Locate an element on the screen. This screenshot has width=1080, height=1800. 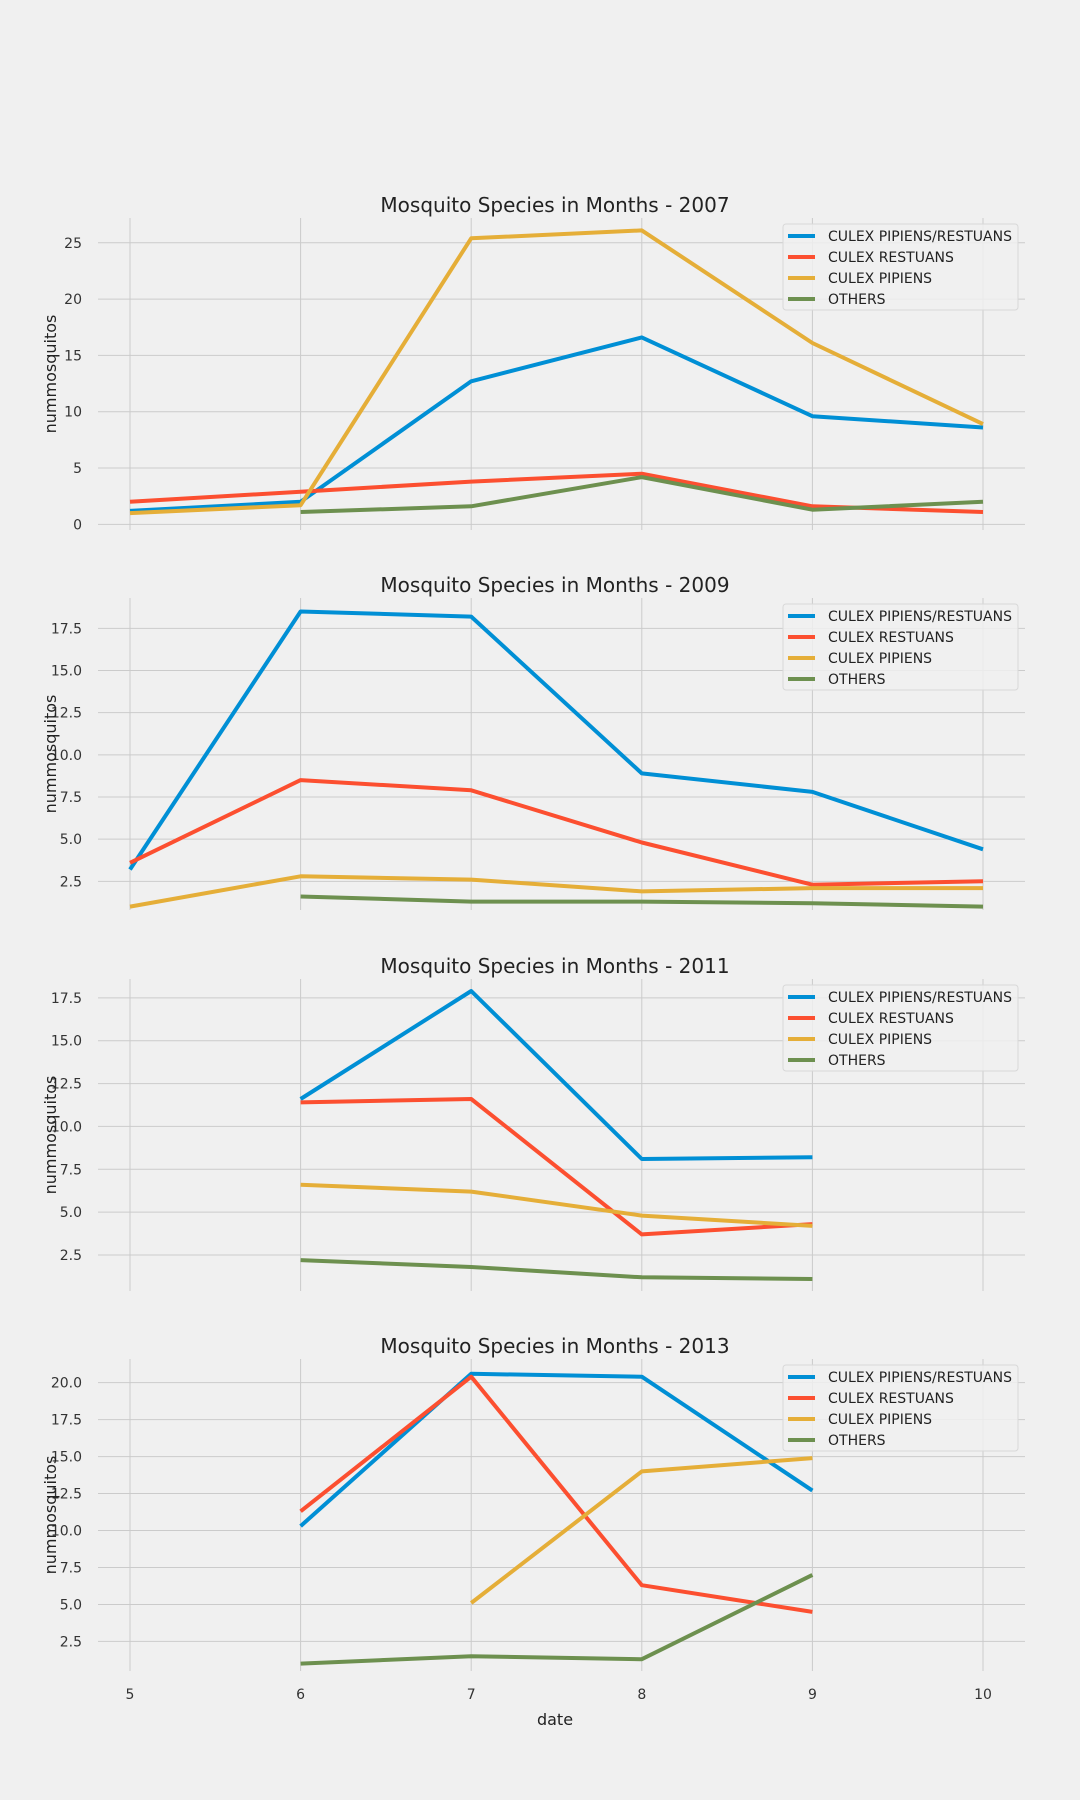
y-tick-label: 20 is located at coordinates (73, 300).